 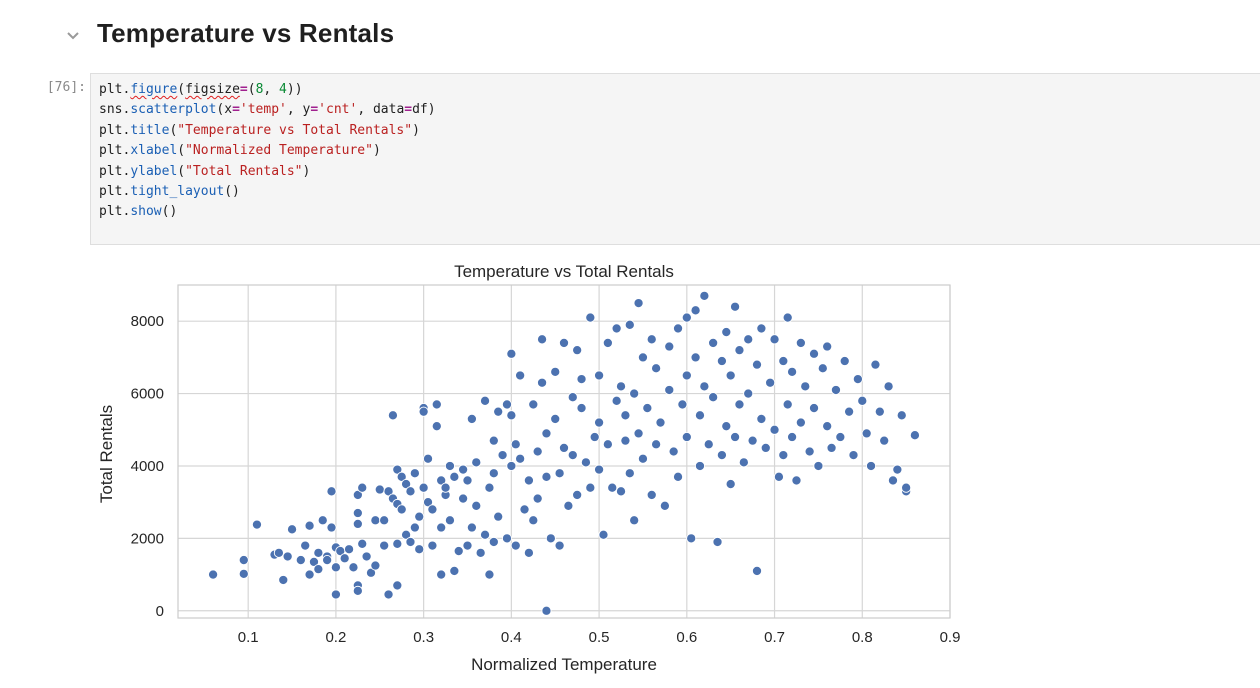 I want to click on y-tick-label: 6000, so click(x=147, y=394).